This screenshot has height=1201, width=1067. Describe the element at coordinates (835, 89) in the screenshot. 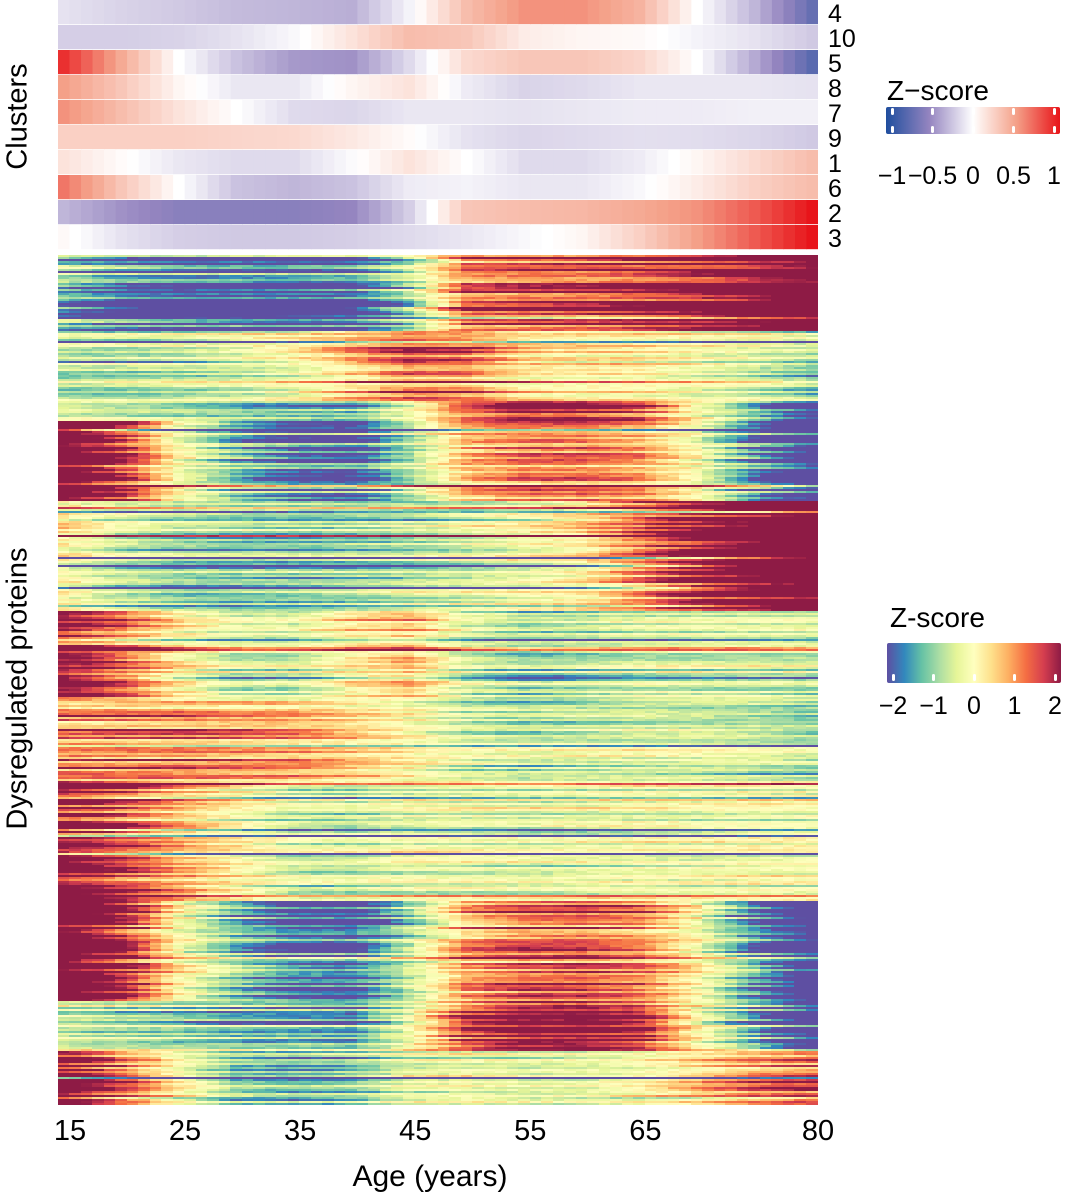

I see `cluster-label: 8` at that location.